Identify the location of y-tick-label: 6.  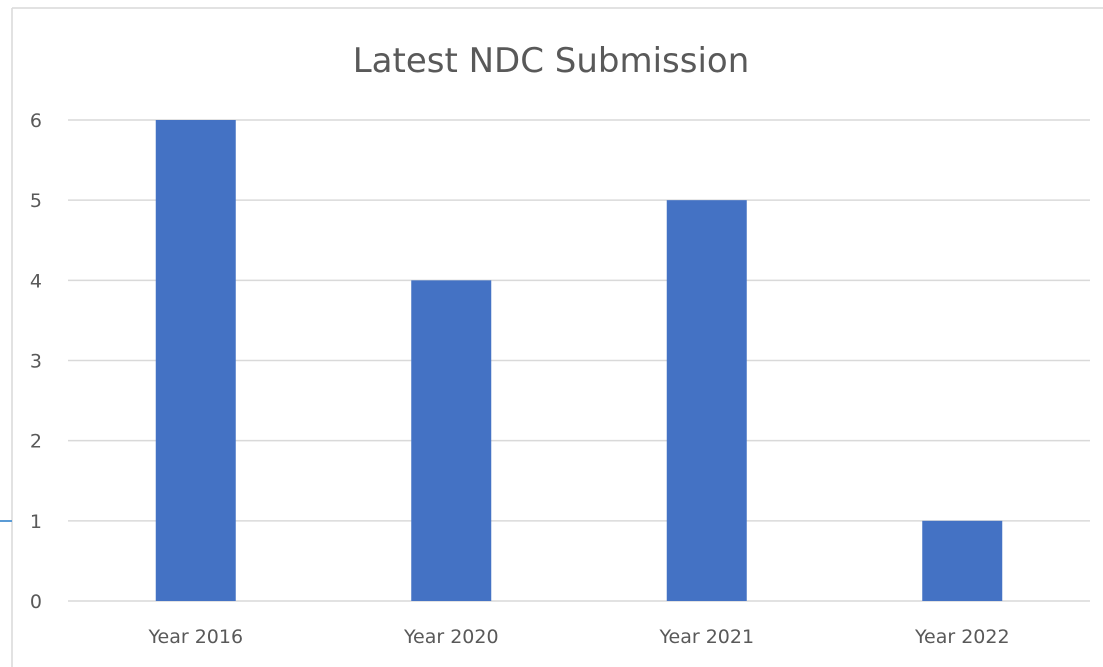
(36, 121).